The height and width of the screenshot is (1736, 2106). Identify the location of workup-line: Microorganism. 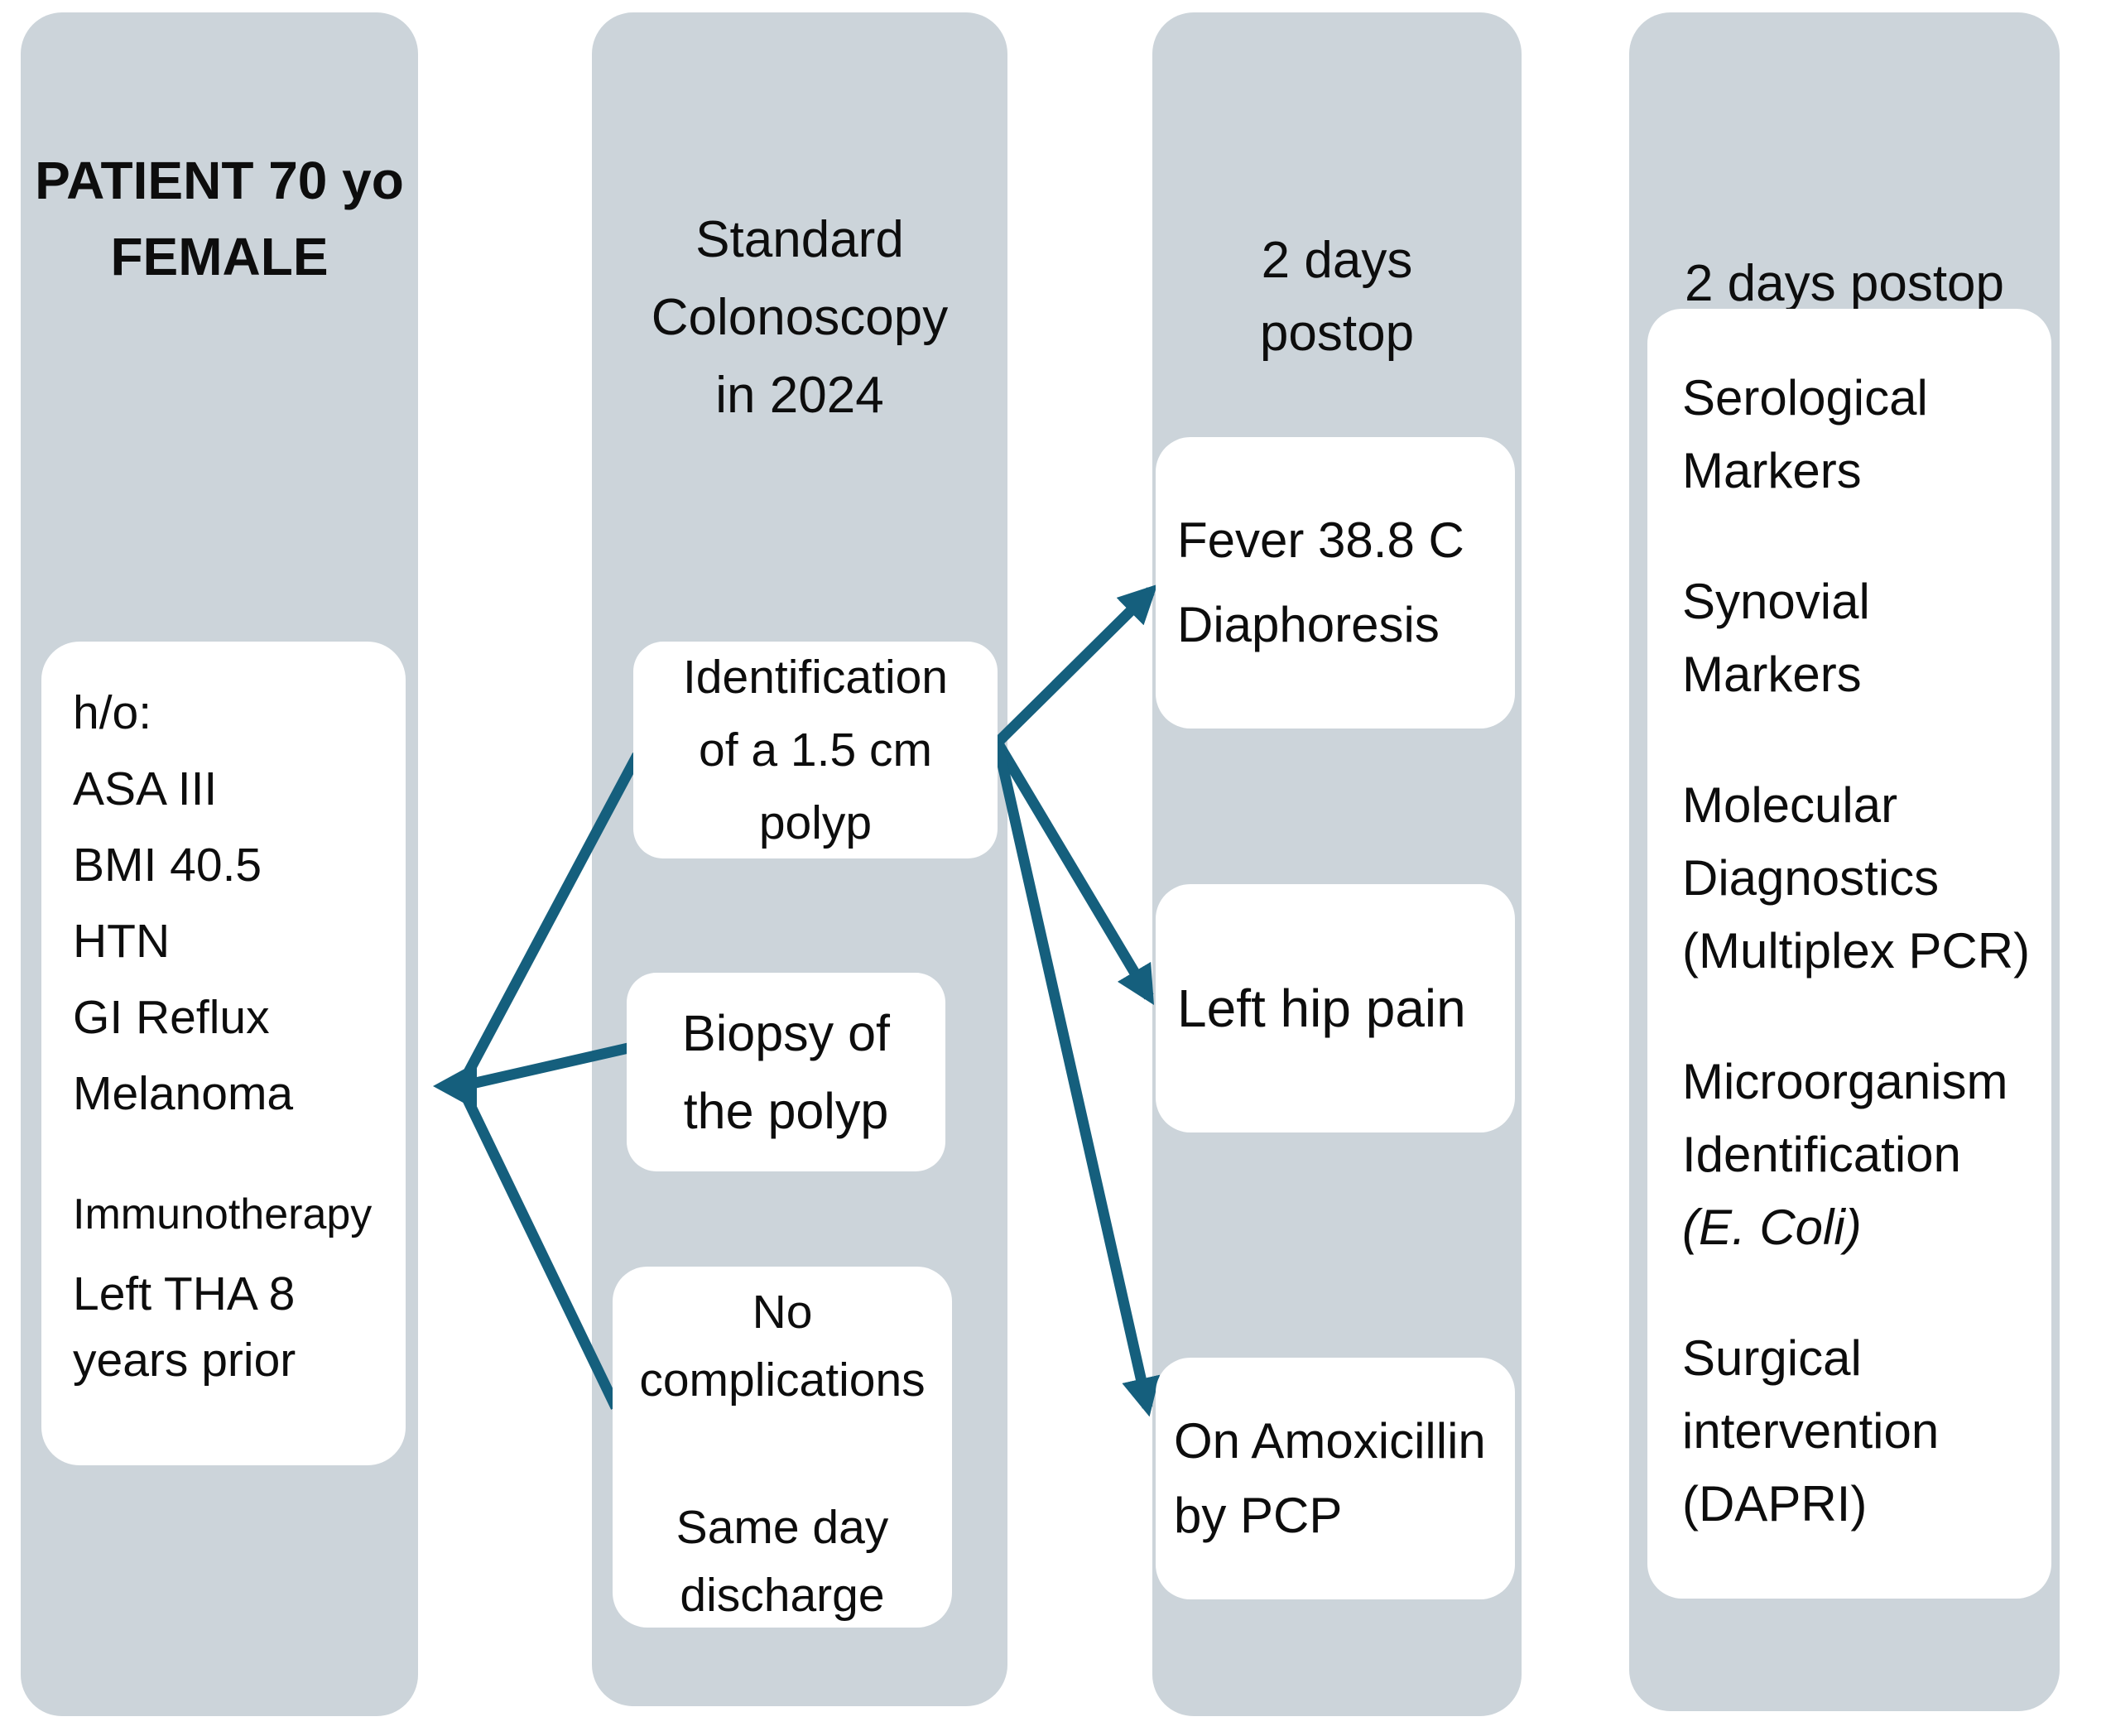
(1845, 1081).